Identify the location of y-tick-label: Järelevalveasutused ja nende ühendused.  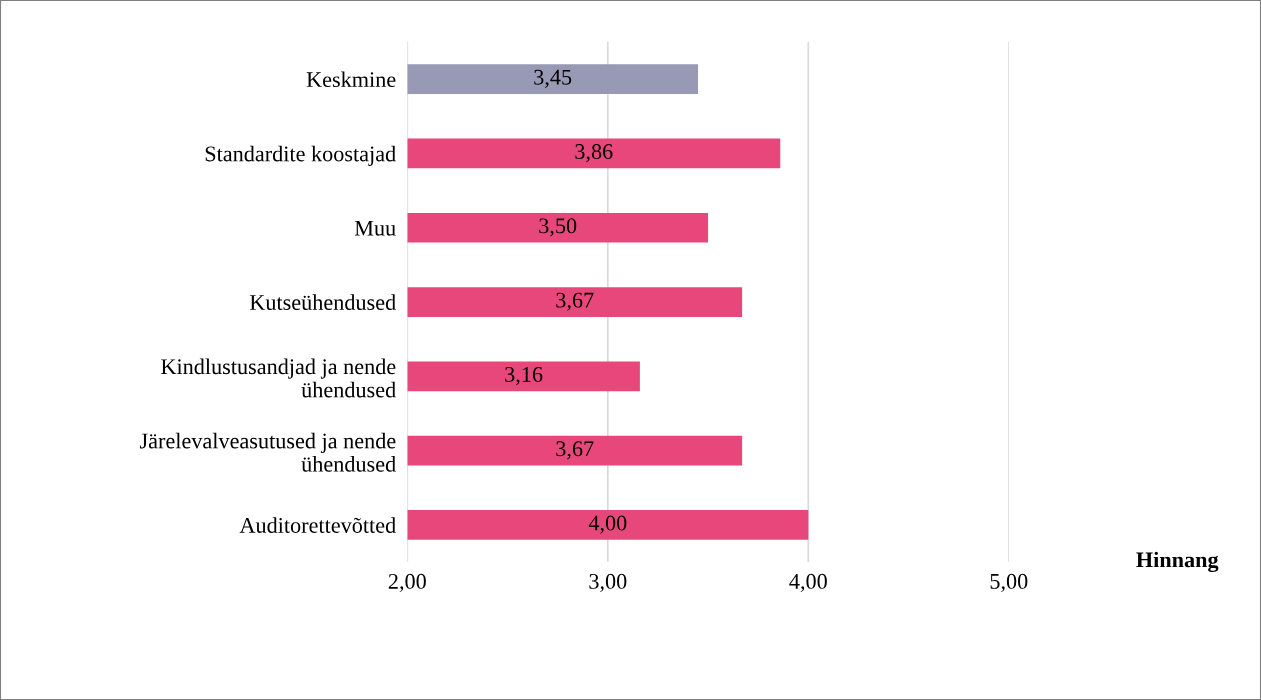
(267, 452).